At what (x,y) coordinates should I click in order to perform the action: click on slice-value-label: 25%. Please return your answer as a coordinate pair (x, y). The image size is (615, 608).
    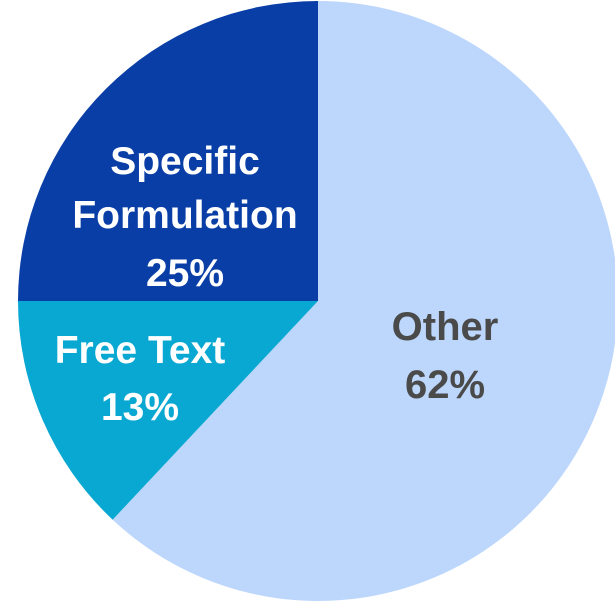
    Looking at the image, I should click on (185, 273).